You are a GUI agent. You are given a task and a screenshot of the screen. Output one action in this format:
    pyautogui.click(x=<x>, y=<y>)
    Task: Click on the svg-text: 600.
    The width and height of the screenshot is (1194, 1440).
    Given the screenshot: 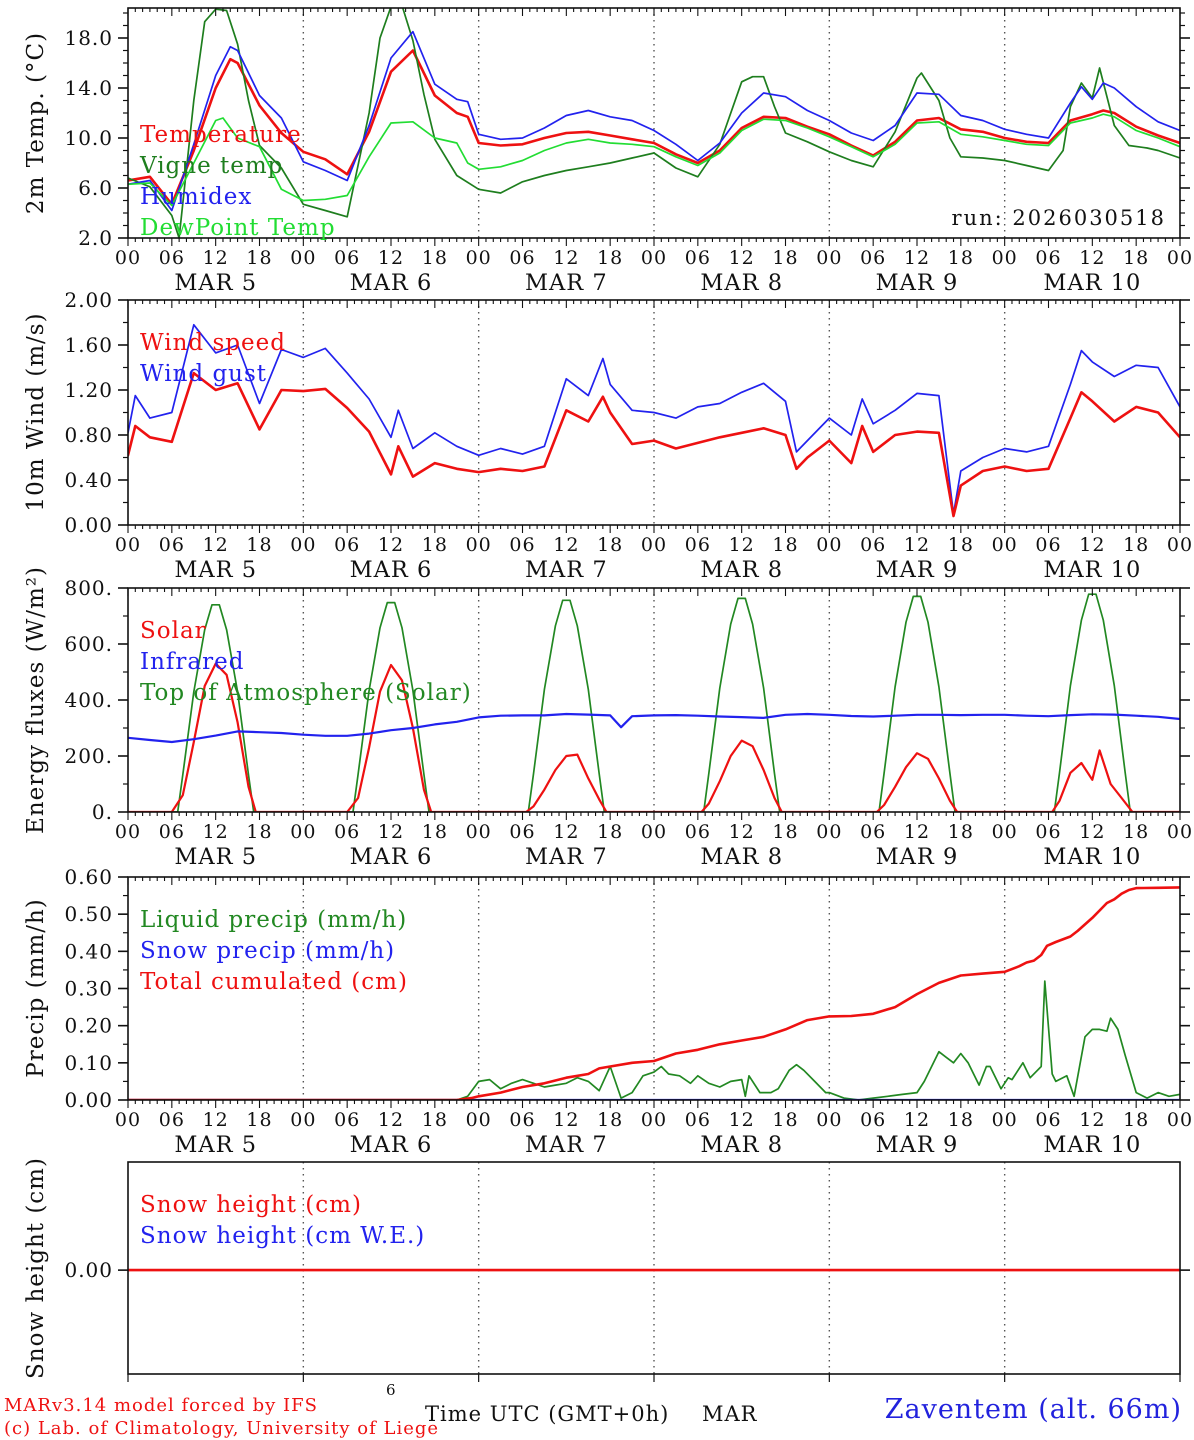 What is the action you would take?
    pyautogui.click(x=88, y=644)
    